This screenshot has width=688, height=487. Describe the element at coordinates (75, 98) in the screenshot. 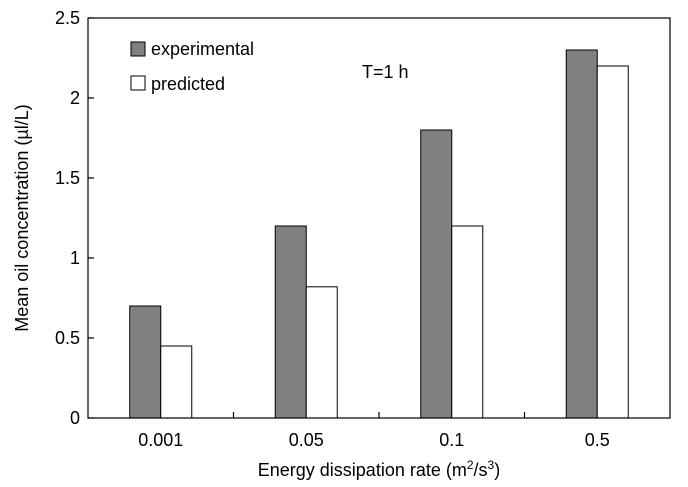

I see `y-tick-label-4: 2` at that location.